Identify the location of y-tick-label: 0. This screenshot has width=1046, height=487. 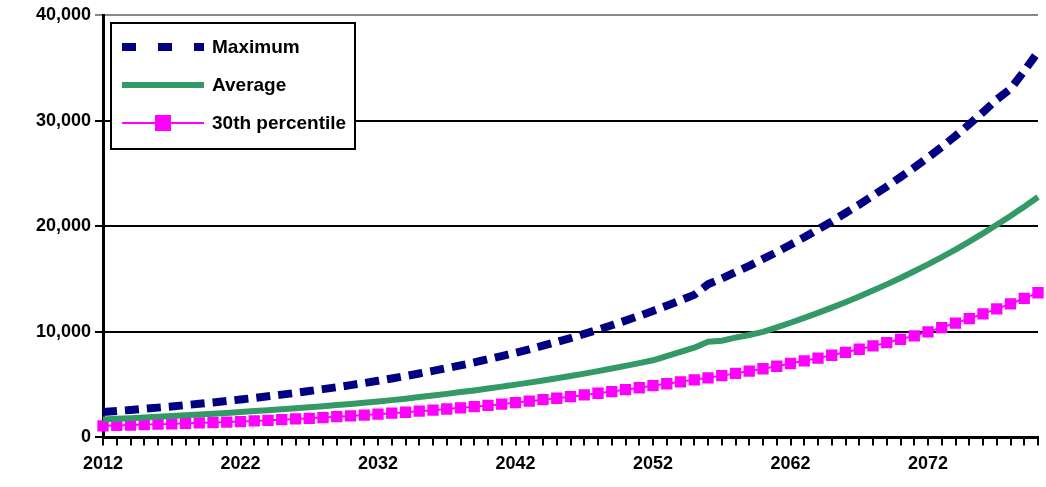
(85, 436).